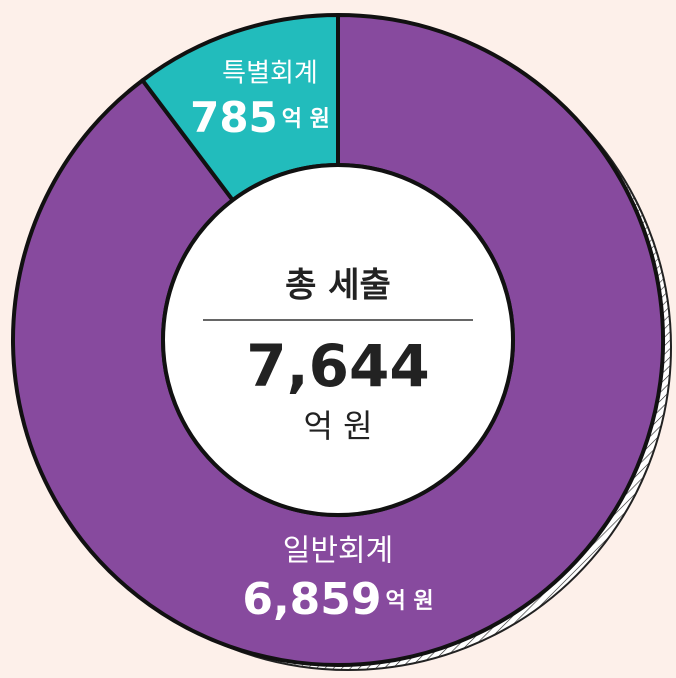 This screenshot has height=678, width=676. I want to click on slice-value-number: 6,859, so click(311, 599).